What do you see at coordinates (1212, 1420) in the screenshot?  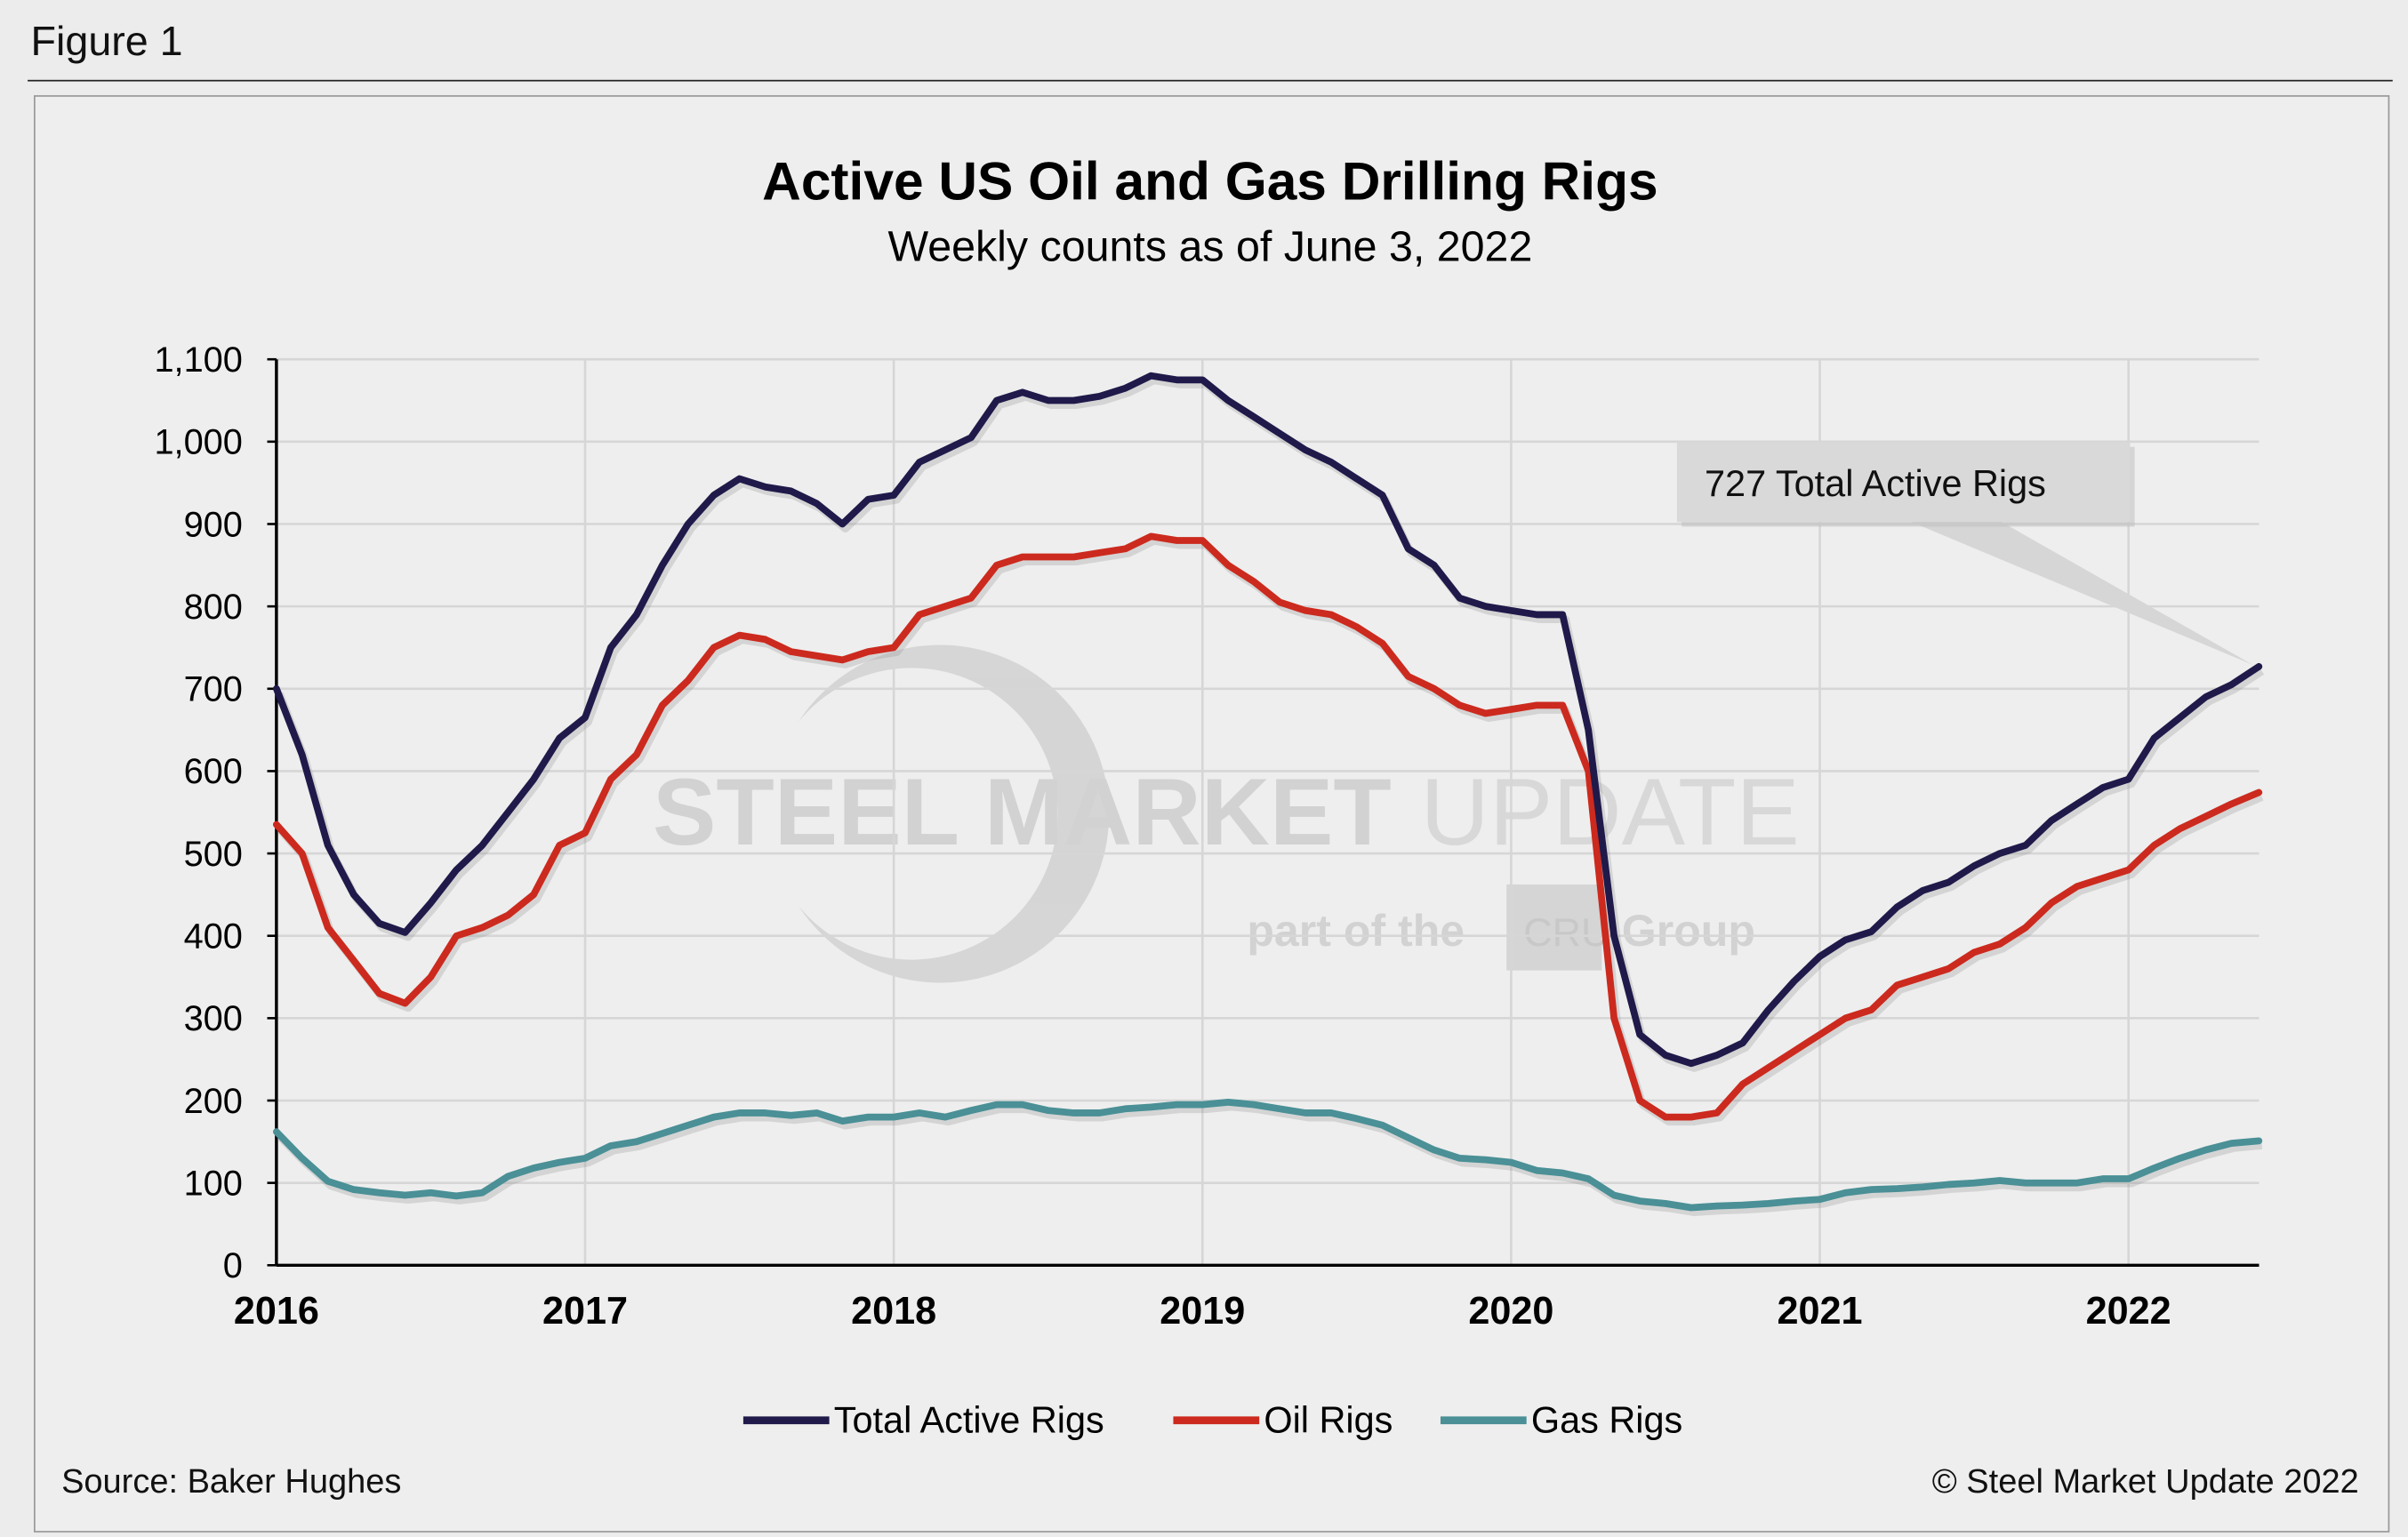 I see `legend: Total Active Rigs Oil Rigs Gas Rigs` at bounding box center [1212, 1420].